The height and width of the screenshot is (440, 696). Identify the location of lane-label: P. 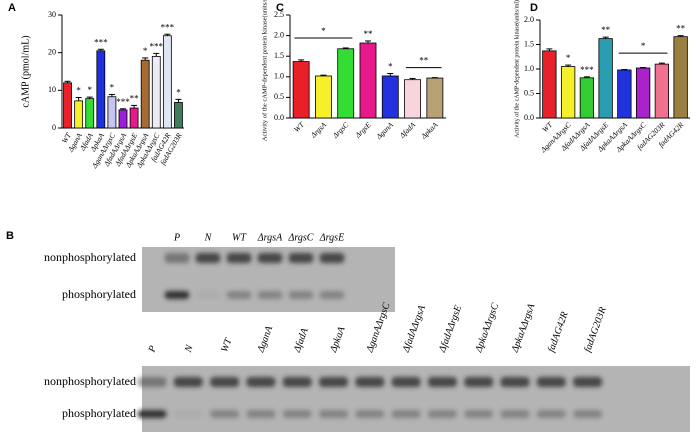
(152, 349).